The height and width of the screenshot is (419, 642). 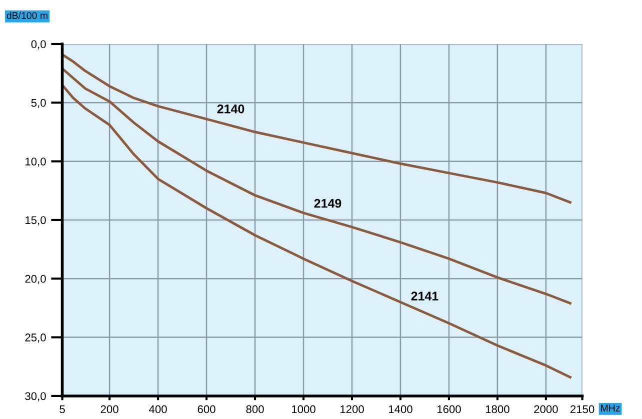 What do you see at coordinates (424, 296) in the screenshot?
I see `annotation: 2141` at bounding box center [424, 296].